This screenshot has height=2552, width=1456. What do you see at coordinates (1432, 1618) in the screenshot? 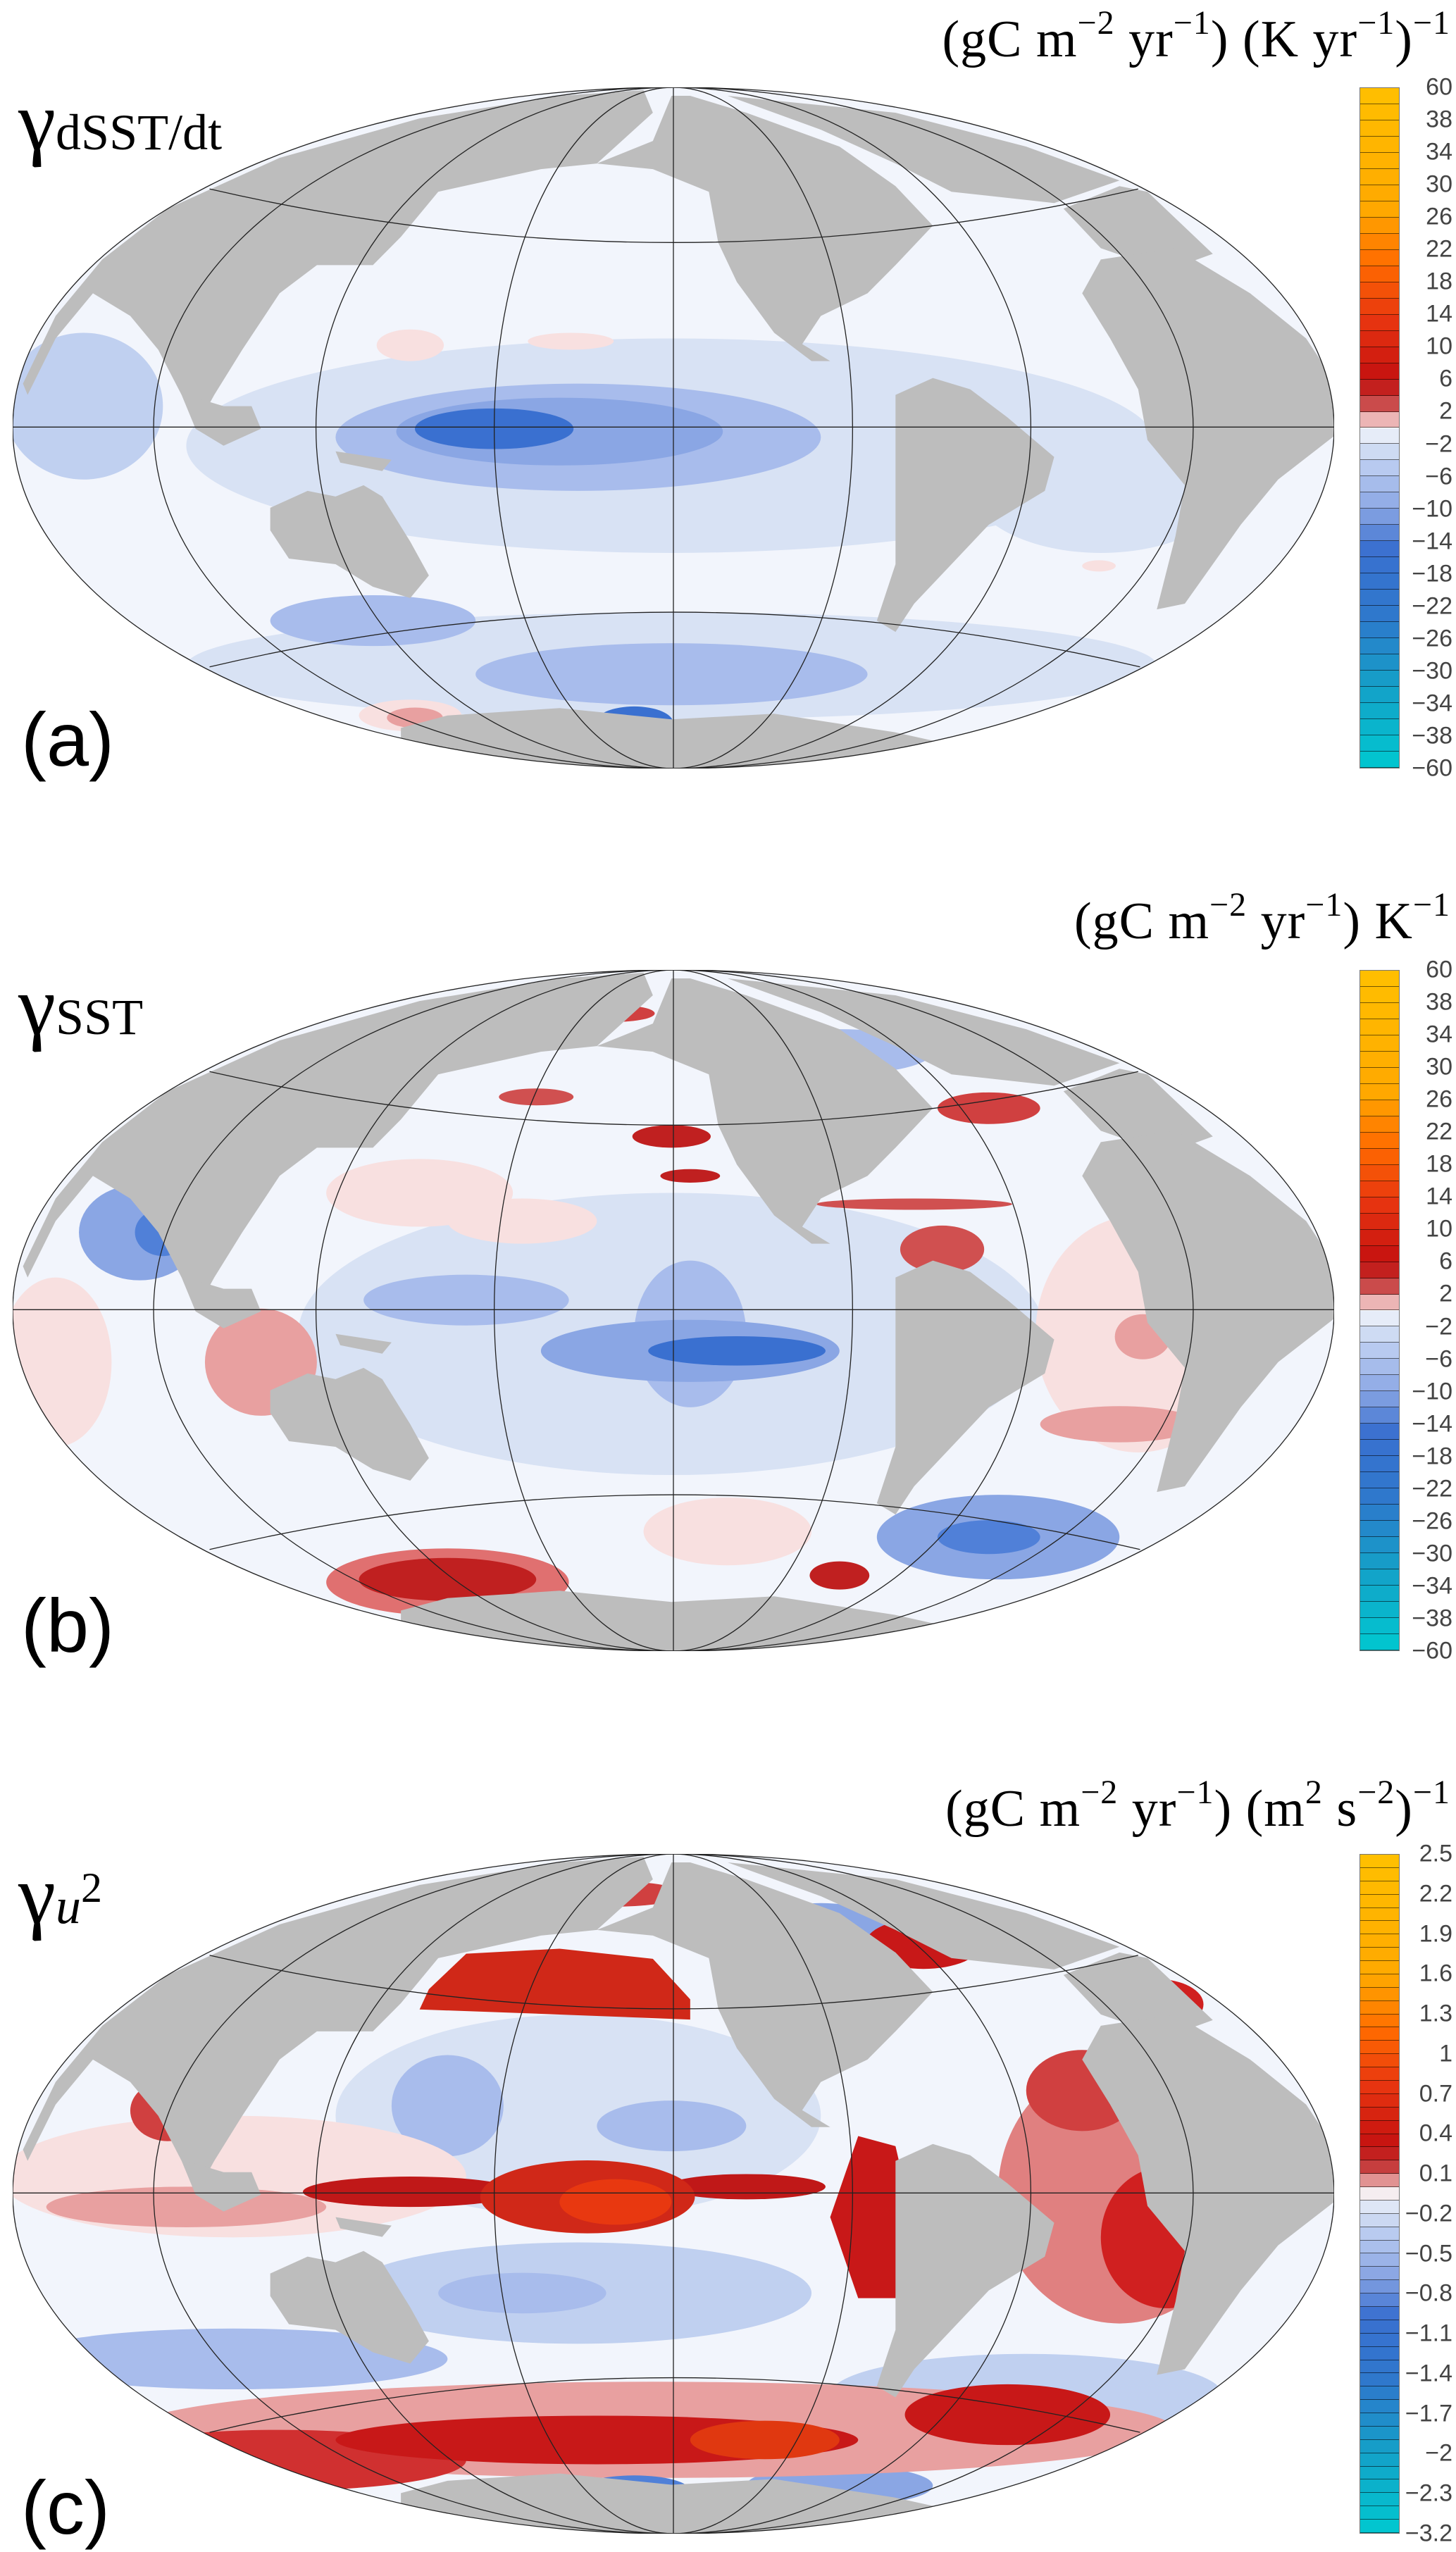
I see `colorbar-tick-label: −38` at bounding box center [1432, 1618].